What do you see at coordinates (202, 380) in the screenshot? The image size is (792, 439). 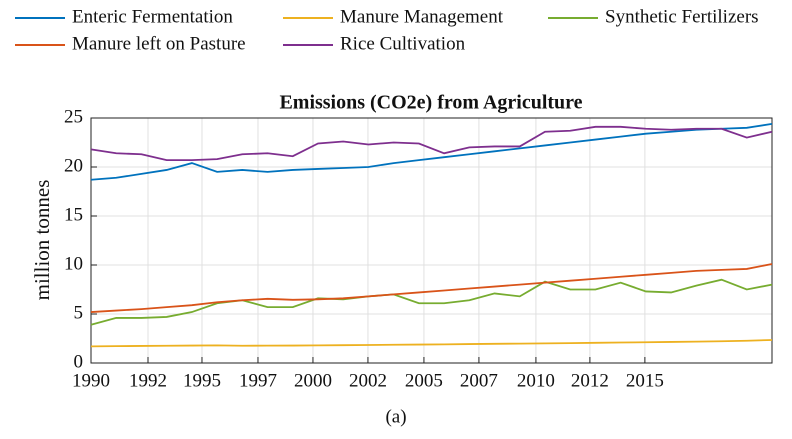 I see `x-tick-label: 1995` at bounding box center [202, 380].